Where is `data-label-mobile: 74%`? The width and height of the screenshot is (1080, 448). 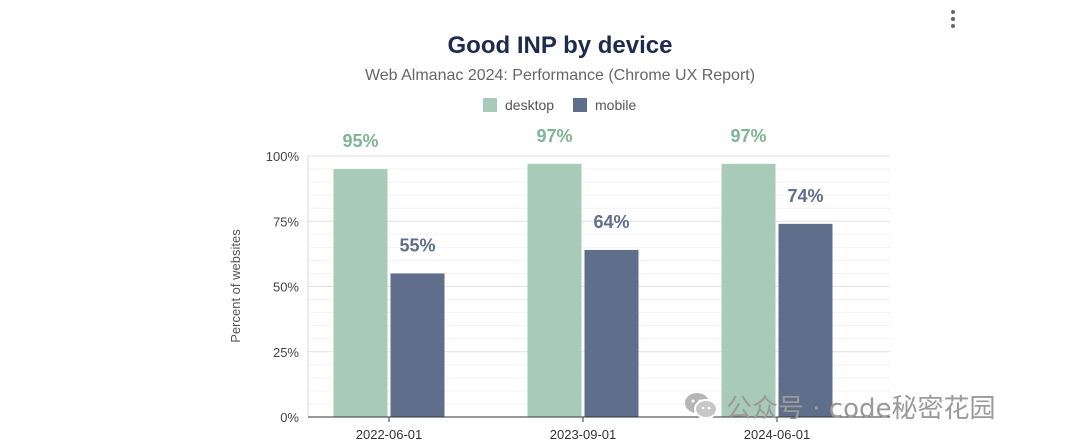 data-label-mobile: 74% is located at coordinates (805, 196).